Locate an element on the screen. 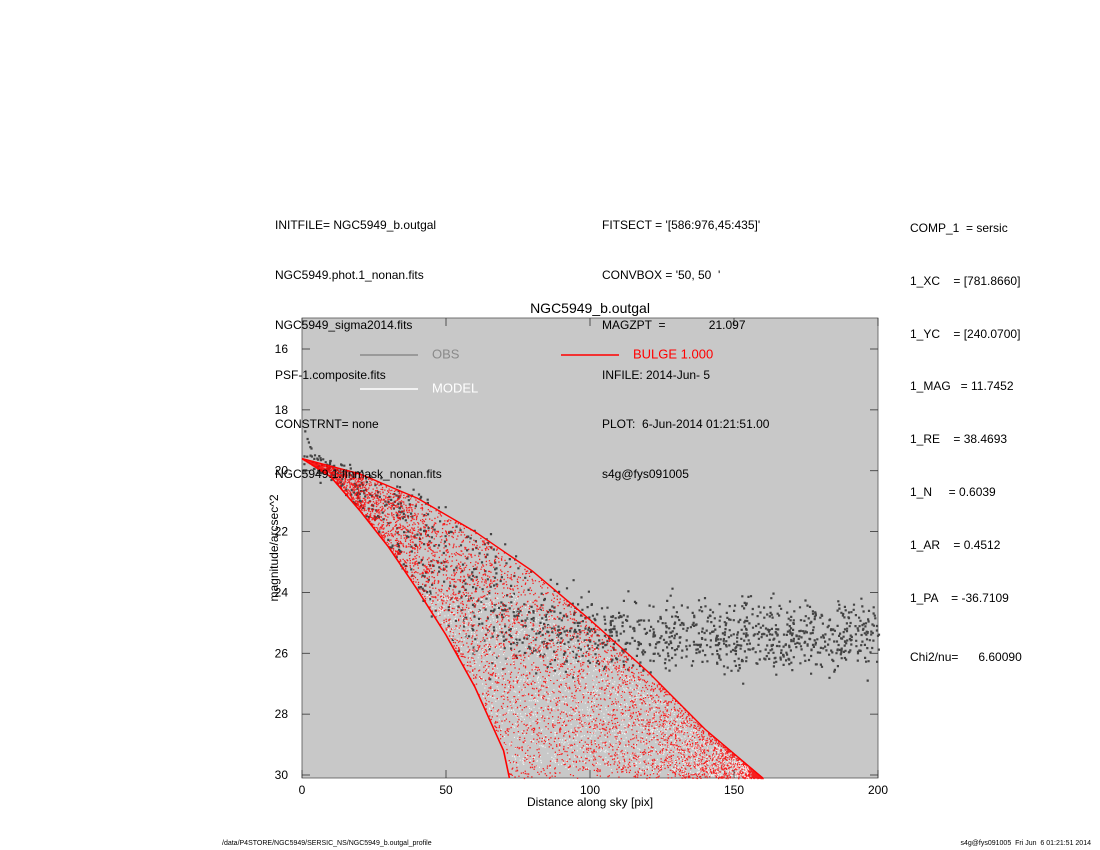 The width and height of the screenshot is (1100, 850). header-plot-date: PLOT: 6-Jun-2014 01:21:51.00 is located at coordinates (686, 424).